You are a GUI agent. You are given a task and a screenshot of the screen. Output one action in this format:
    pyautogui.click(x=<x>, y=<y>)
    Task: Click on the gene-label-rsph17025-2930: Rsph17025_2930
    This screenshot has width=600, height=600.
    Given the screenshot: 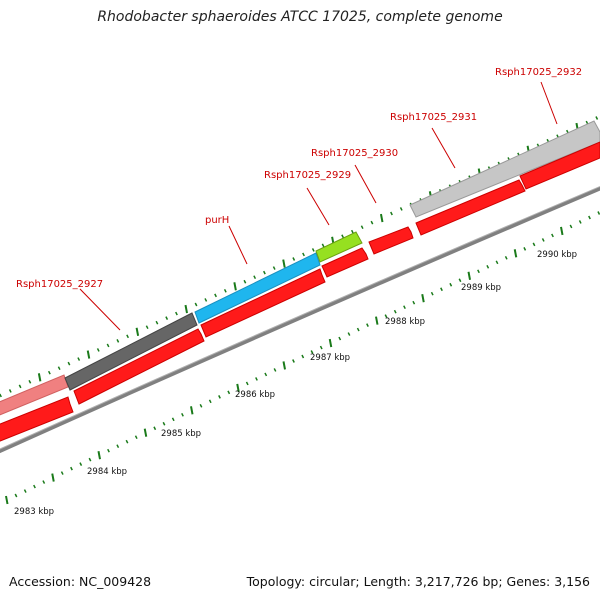 What is the action you would take?
    pyautogui.click(x=354, y=153)
    